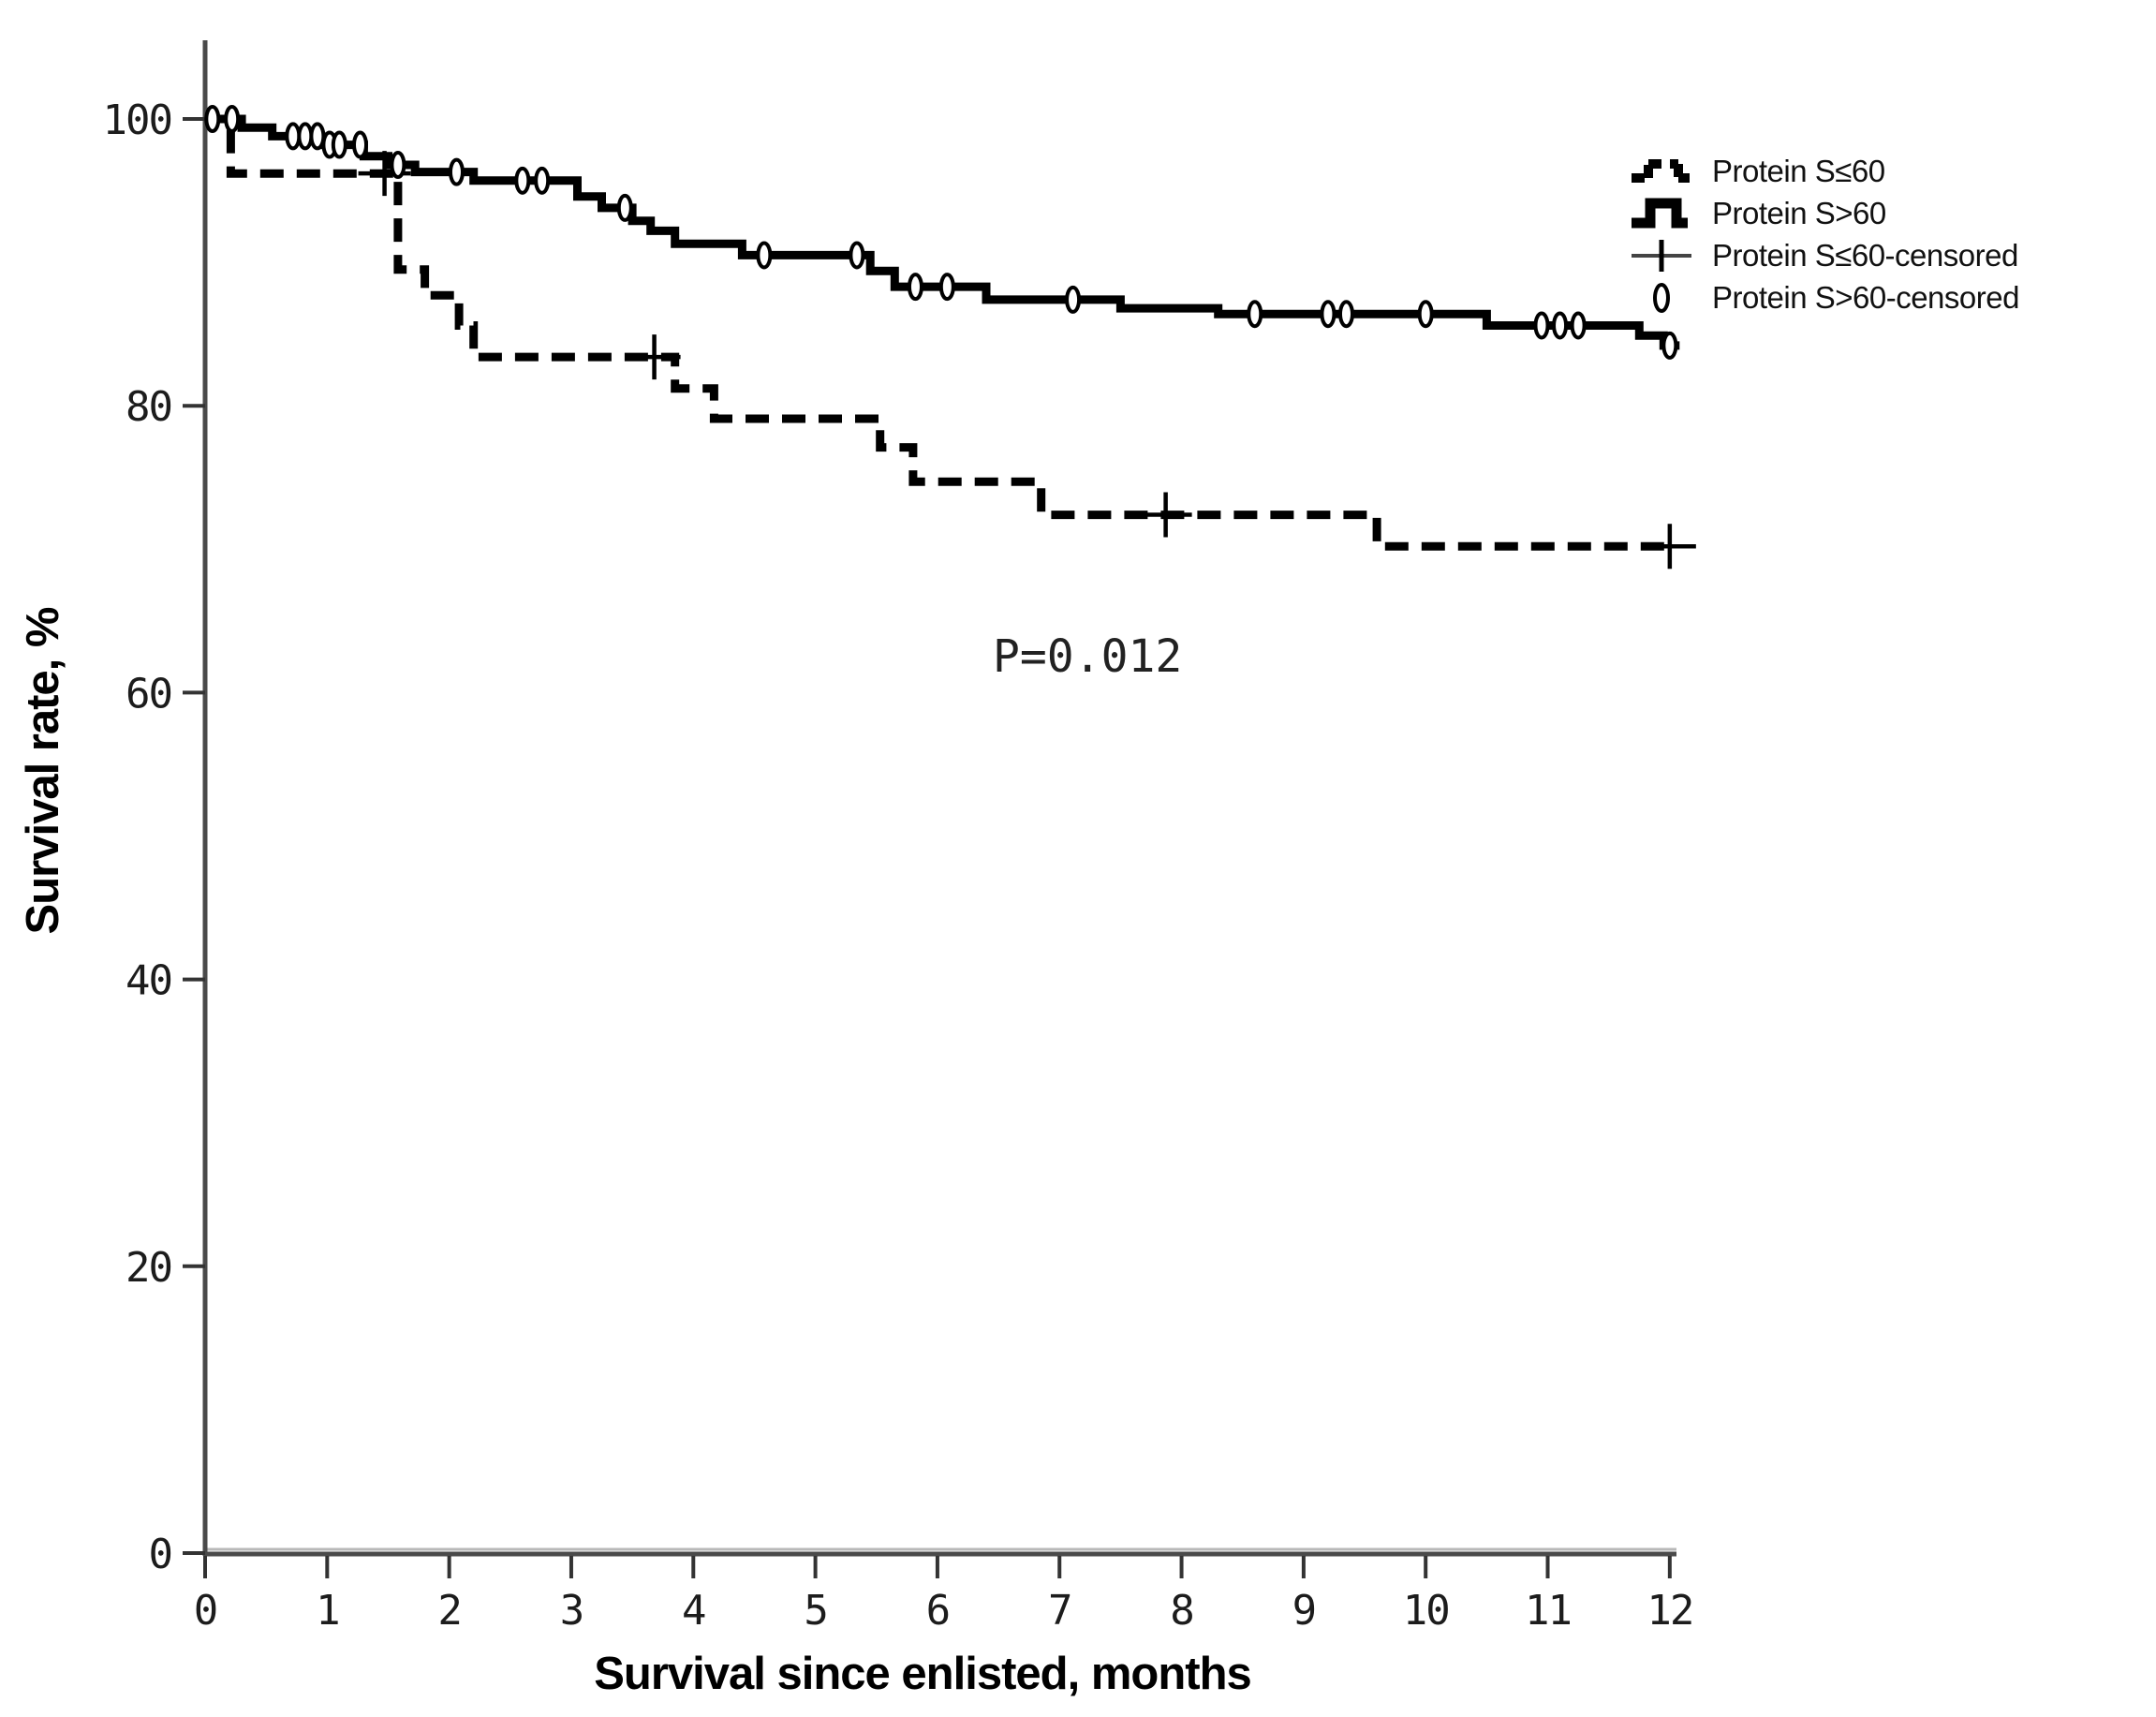 The width and height of the screenshot is (2156, 1717). Describe the element at coordinates (1426, 1611) in the screenshot. I see `x-tick-label: 10` at that location.